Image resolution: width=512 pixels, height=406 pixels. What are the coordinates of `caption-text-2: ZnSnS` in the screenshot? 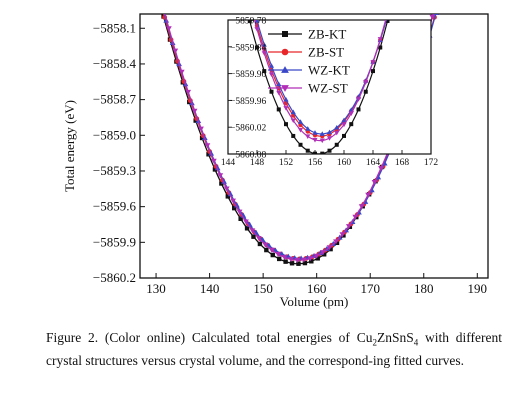 It's located at (395, 337).